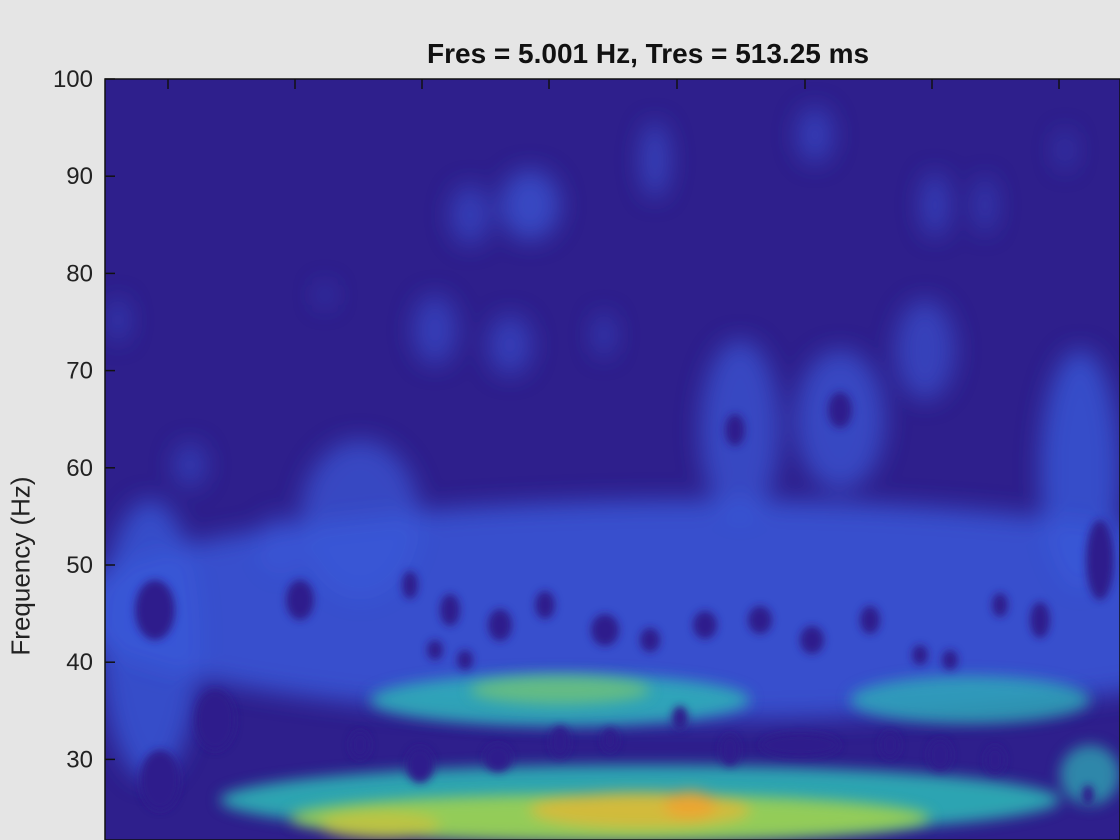 The image size is (1120, 840). What do you see at coordinates (610, 758) in the screenshot?
I see `power-layer-high` at bounding box center [610, 758].